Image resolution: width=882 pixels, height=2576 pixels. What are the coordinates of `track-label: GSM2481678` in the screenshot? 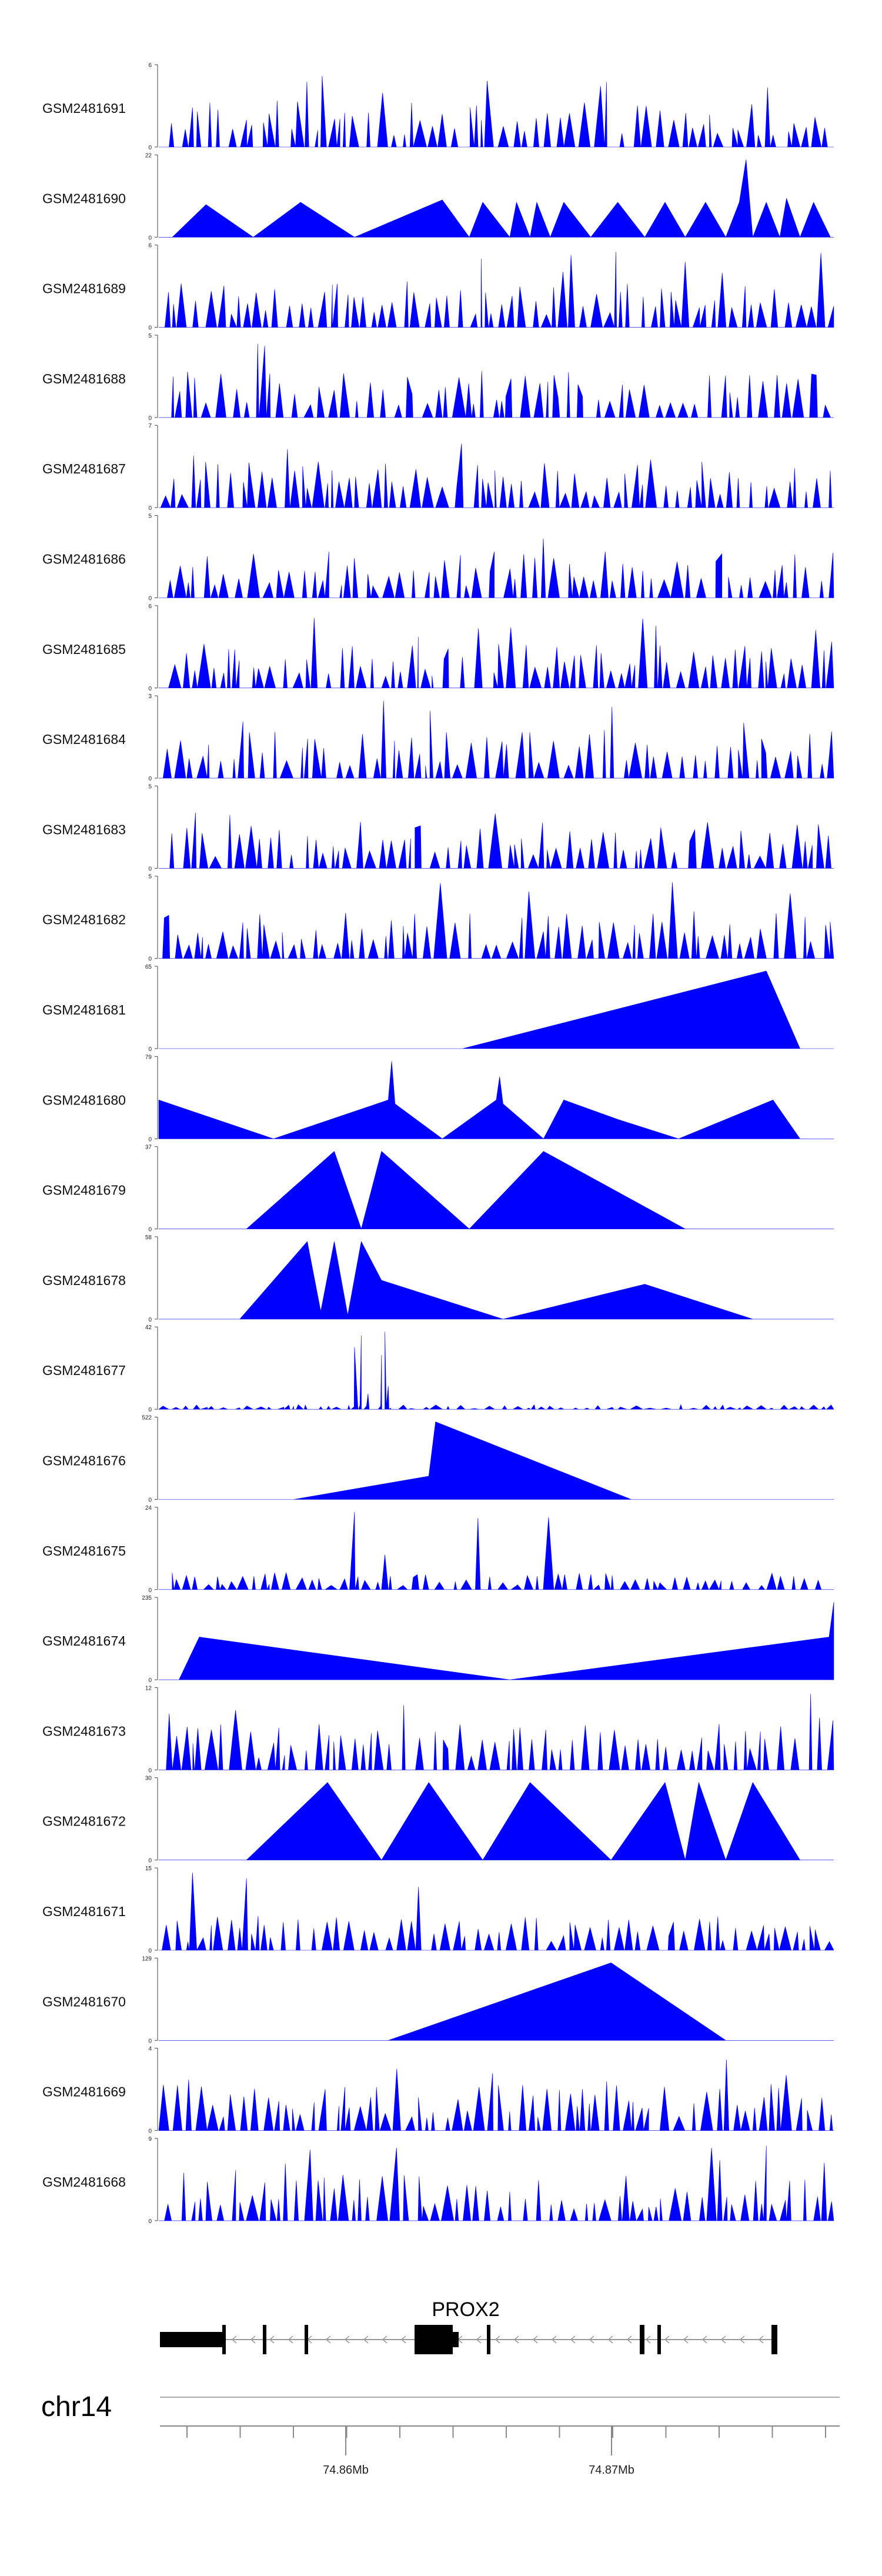 It's located at (84, 1280).